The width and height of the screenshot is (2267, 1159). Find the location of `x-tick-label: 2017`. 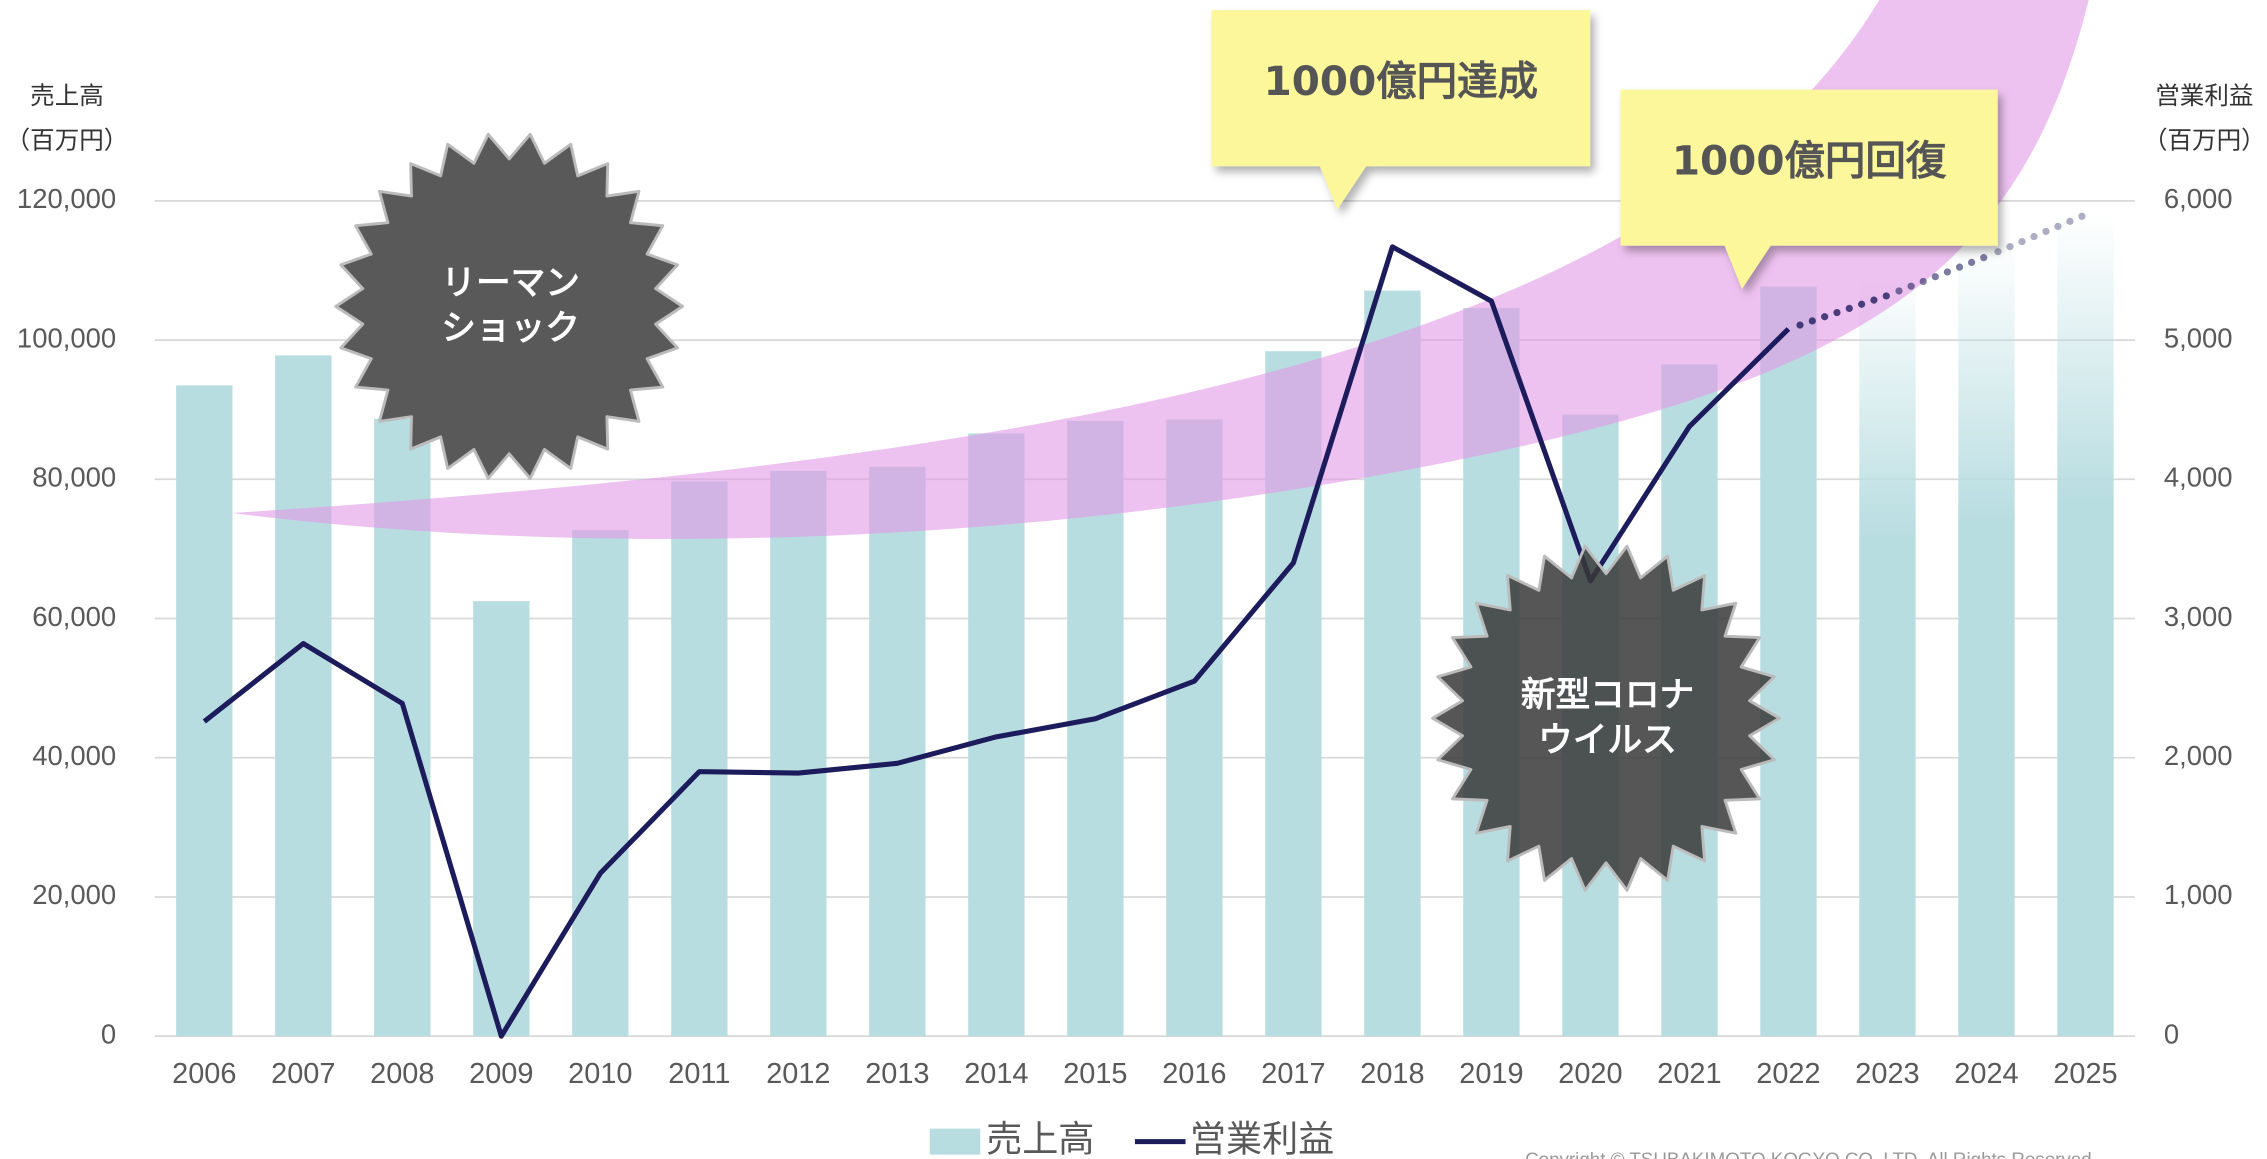

x-tick-label: 2017 is located at coordinates (1293, 1074).